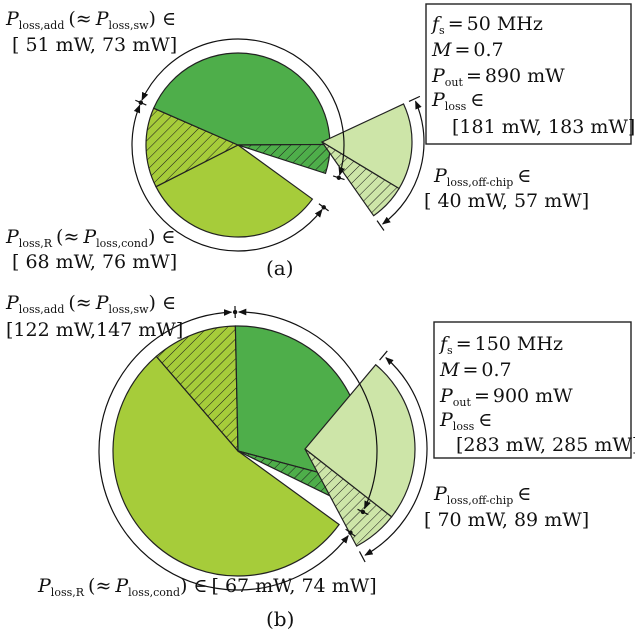 This screenshot has width=635, height=635. I want to click on info-b-fs: fs = 150 MHz, so click(500, 345).